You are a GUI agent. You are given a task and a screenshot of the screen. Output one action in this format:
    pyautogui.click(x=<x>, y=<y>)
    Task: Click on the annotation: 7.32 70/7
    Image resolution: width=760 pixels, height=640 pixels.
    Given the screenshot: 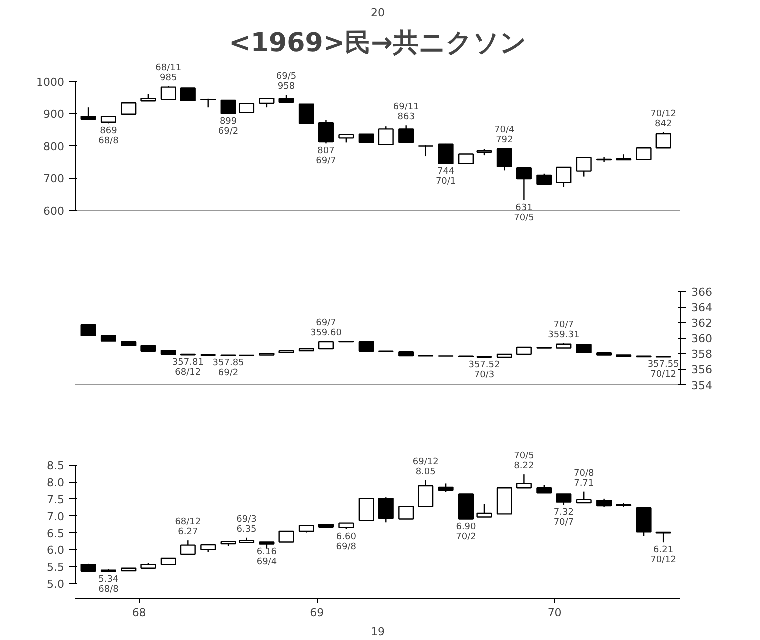 What is the action you would take?
    pyautogui.click(x=564, y=518)
    